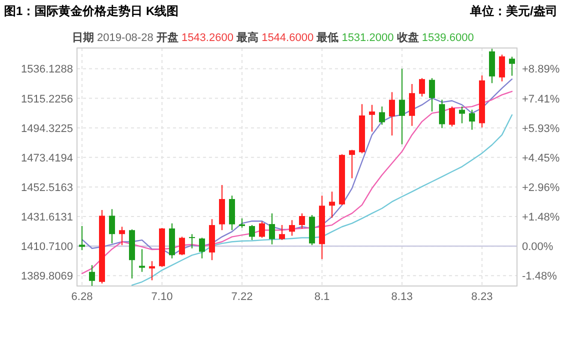 The height and width of the screenshot is (351, 571). I want to click on y-tick-label: 1494.3225, so click(47, 128).